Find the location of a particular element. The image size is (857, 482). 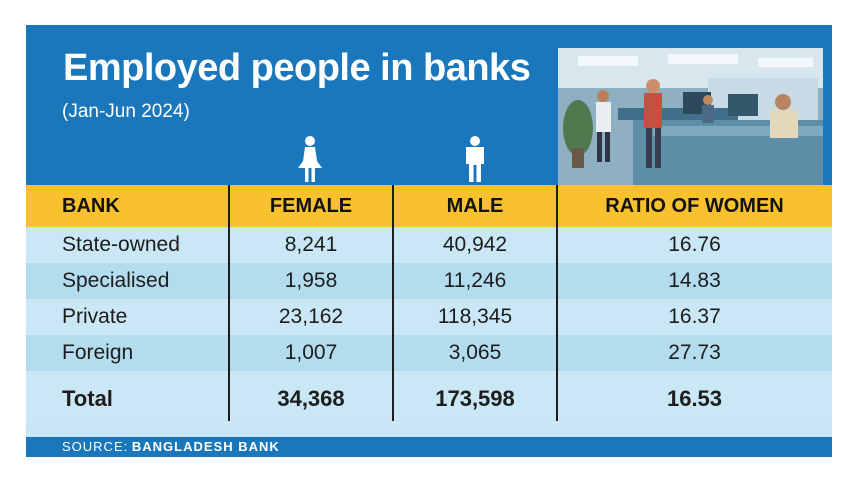

cell-male: 11,246 is located at coordinates (475, 280).